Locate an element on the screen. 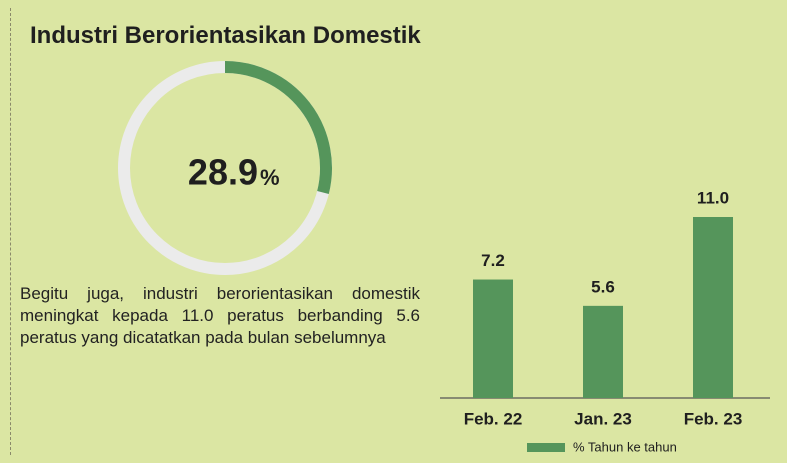  dashed-border is located at coordinates (10, 231).